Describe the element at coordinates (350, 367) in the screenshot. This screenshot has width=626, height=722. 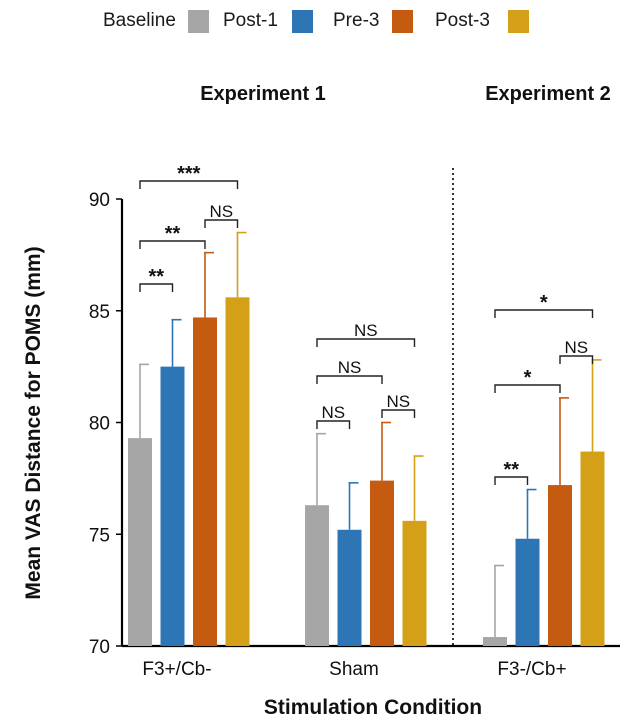
I see `sig-label-6: NS` at that location.